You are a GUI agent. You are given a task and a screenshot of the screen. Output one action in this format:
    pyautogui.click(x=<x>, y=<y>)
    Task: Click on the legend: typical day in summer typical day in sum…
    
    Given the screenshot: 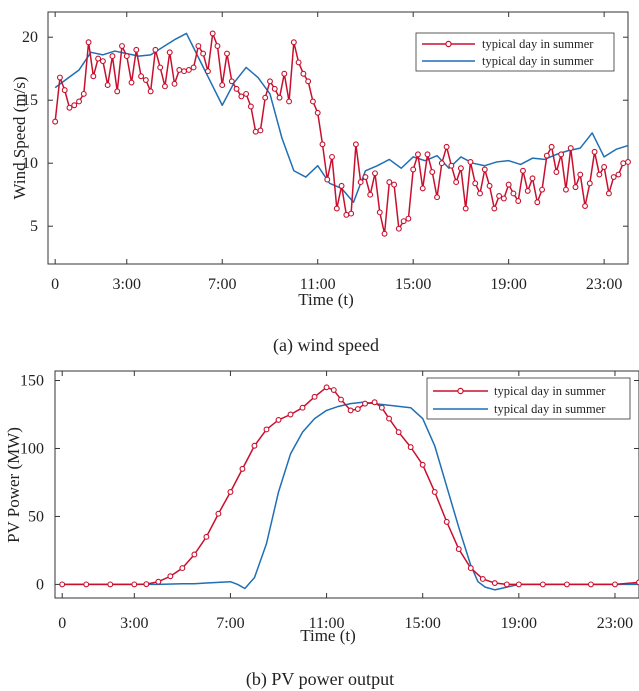 What is the action you would take?
    pyautogui.click(x=528, y=398)
    